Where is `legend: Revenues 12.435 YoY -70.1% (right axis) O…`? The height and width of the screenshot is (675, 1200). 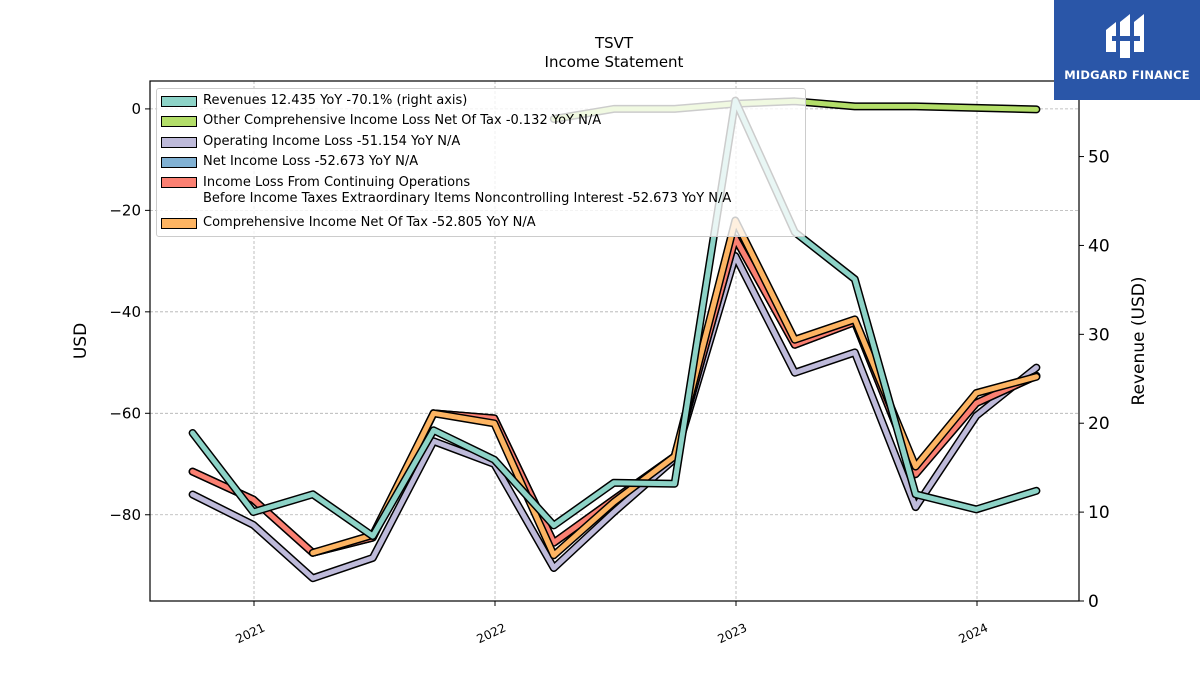 legend: Revenues 12.435 YoY -70.1% (right axis) O… is located at coordinates (481, 162).